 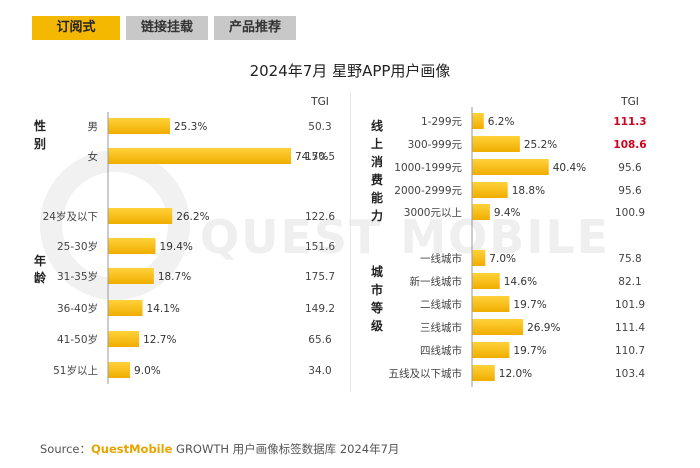 What do you see at coordinates (377, 289) in the screenshot?
I see `group-label-char: 市` at bounding box center [377, 289].